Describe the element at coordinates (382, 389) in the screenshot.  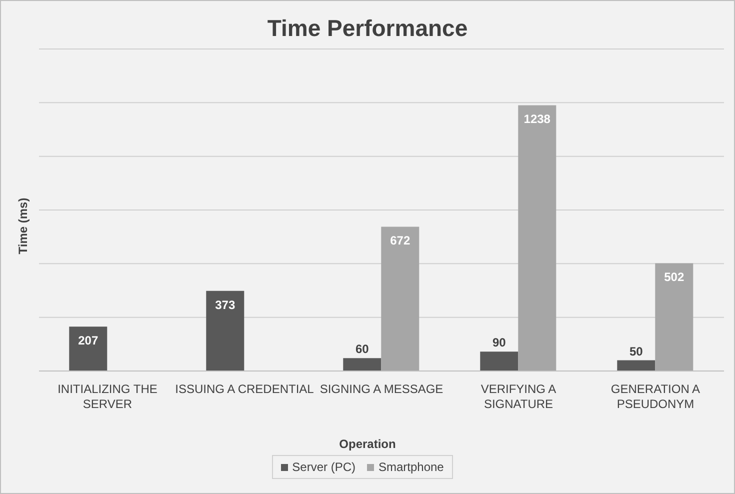
I see `x-tick-label: SIGNING A MESSAGE` at that location.